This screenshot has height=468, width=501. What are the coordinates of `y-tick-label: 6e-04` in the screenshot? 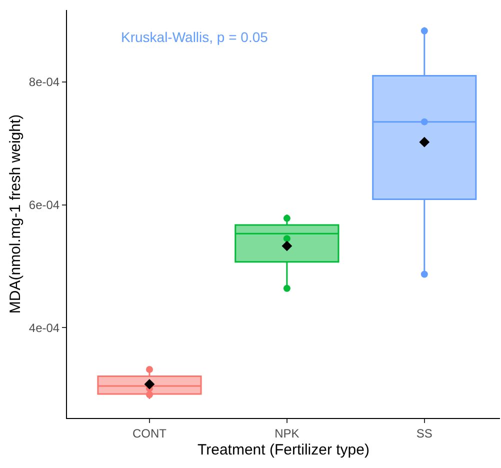 It's located at (44, 205).